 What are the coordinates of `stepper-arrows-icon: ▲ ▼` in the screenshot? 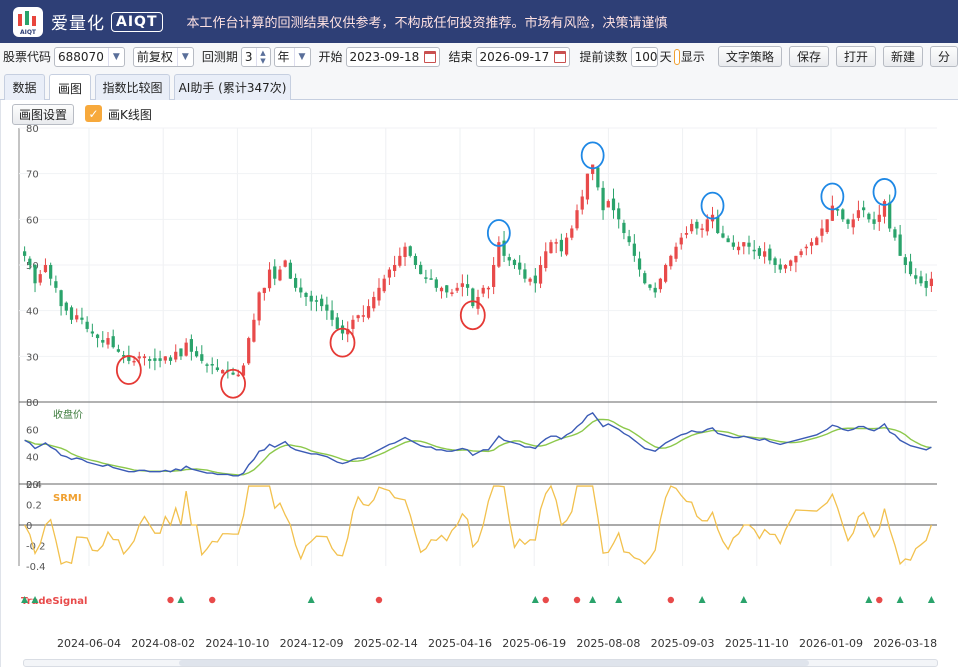 It's located at (262, 56).